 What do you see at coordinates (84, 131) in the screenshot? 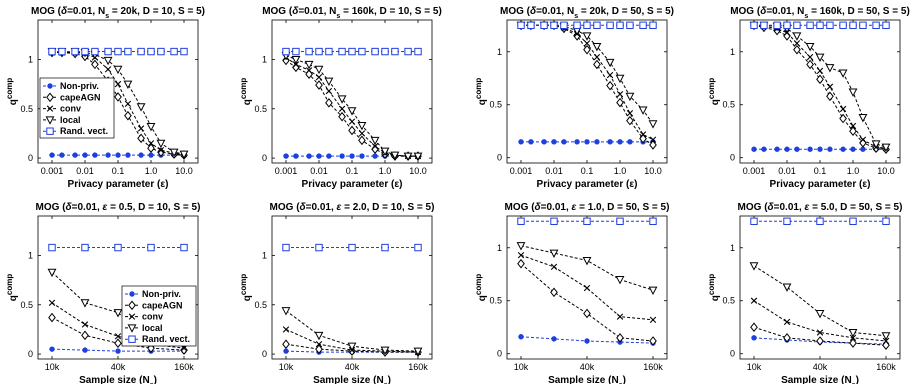
I see `legend-label-randvect: Rand. vect.` at bounding box center [84, 131].